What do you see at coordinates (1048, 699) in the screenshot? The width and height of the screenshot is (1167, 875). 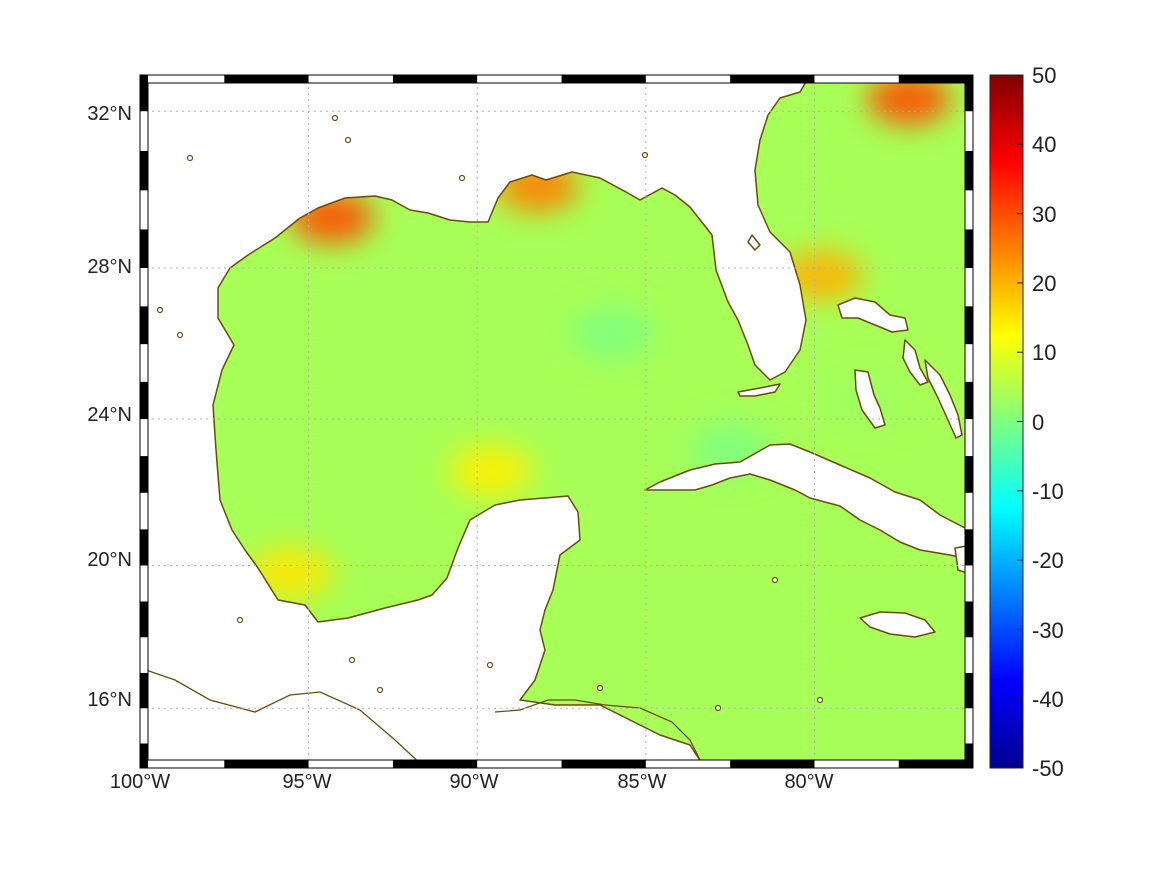 I see `colorbar-label: -40` at bounding box center [1048, 699].